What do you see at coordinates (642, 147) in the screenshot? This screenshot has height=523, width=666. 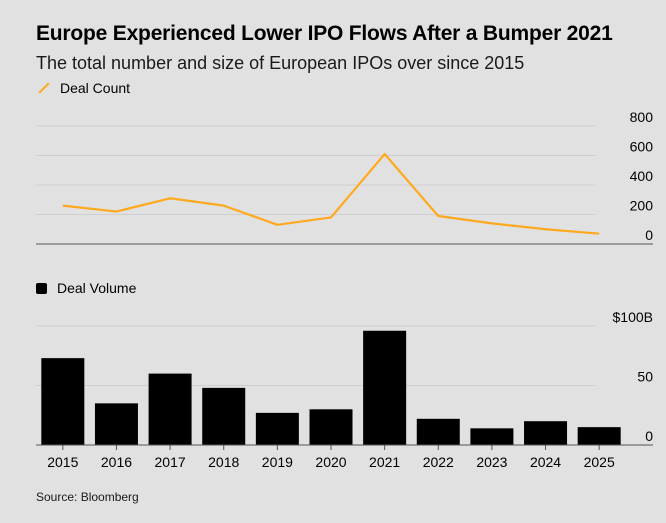 I see `line-y-tick-label: 600` at bounding box center [642, 147].